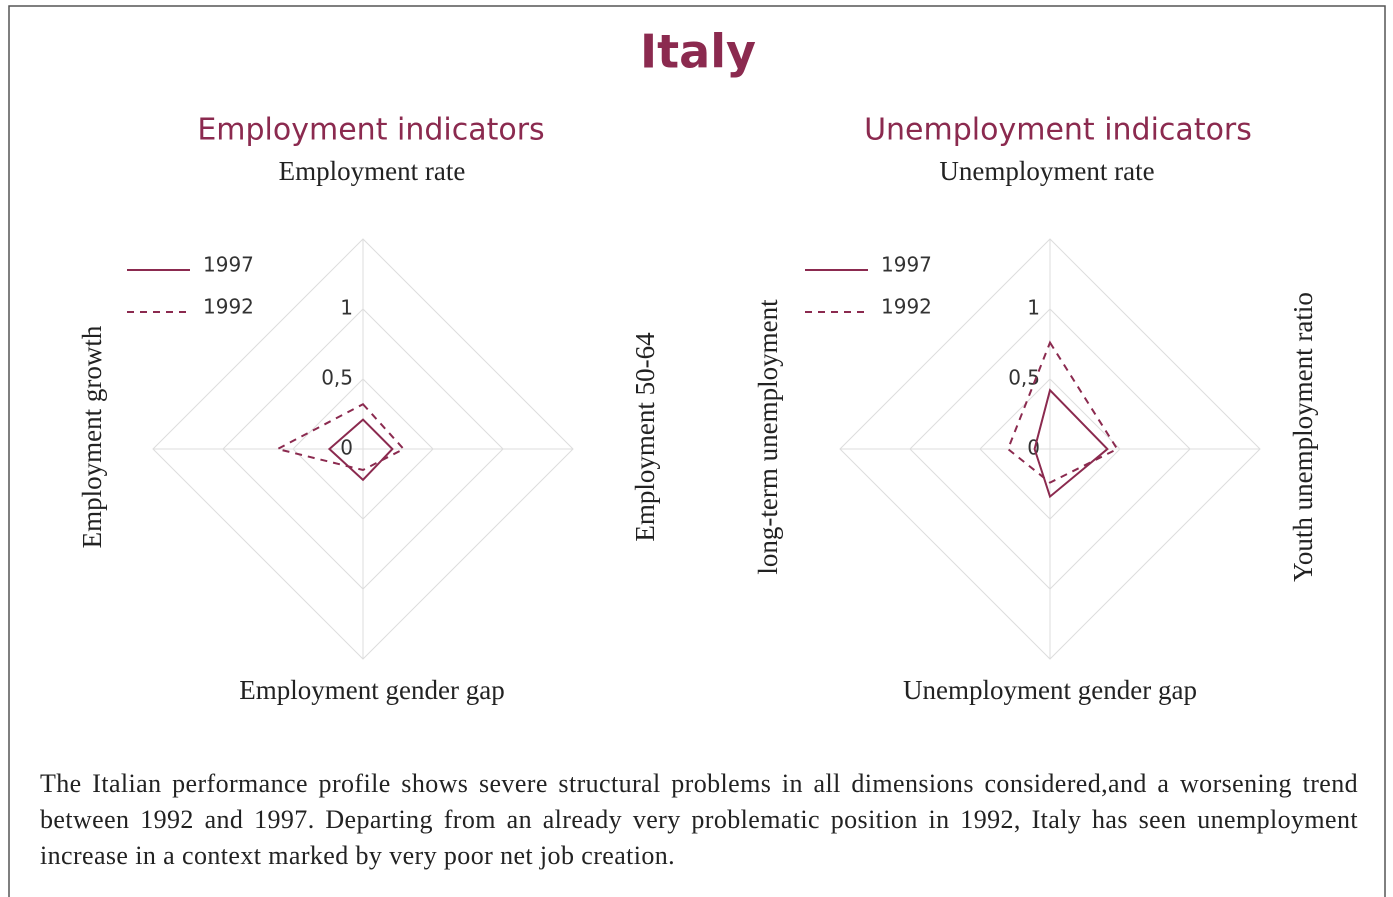 This screenshot has height=897, width=1393. I want to click on axis-label: long-term unemployment, so click(768, 437).